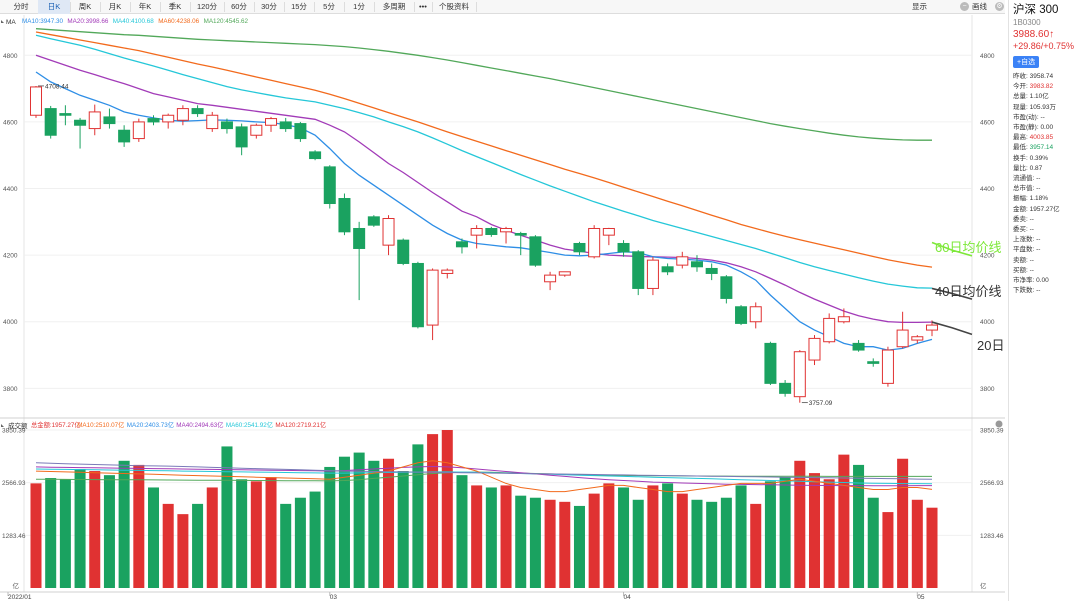 The height and width of the screenshot is (601, 1080). Describe the element at coordinates (1026, 62) in the screenshot. I see `add-watchlist-button: +自选` at that location.